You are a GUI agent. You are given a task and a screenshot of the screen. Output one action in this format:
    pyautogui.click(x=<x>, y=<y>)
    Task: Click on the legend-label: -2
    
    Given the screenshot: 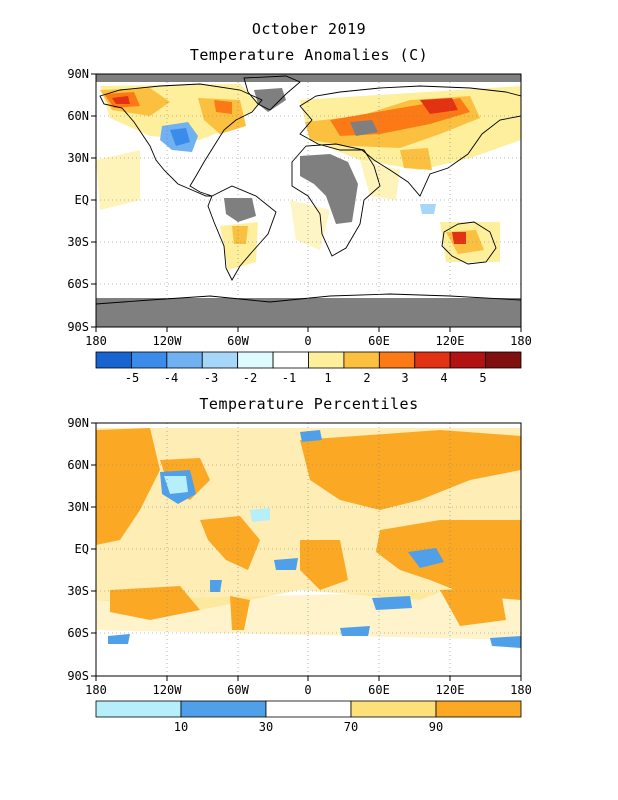 What is the action you would take?
    pyautogui.click(x=250, y=378)
    